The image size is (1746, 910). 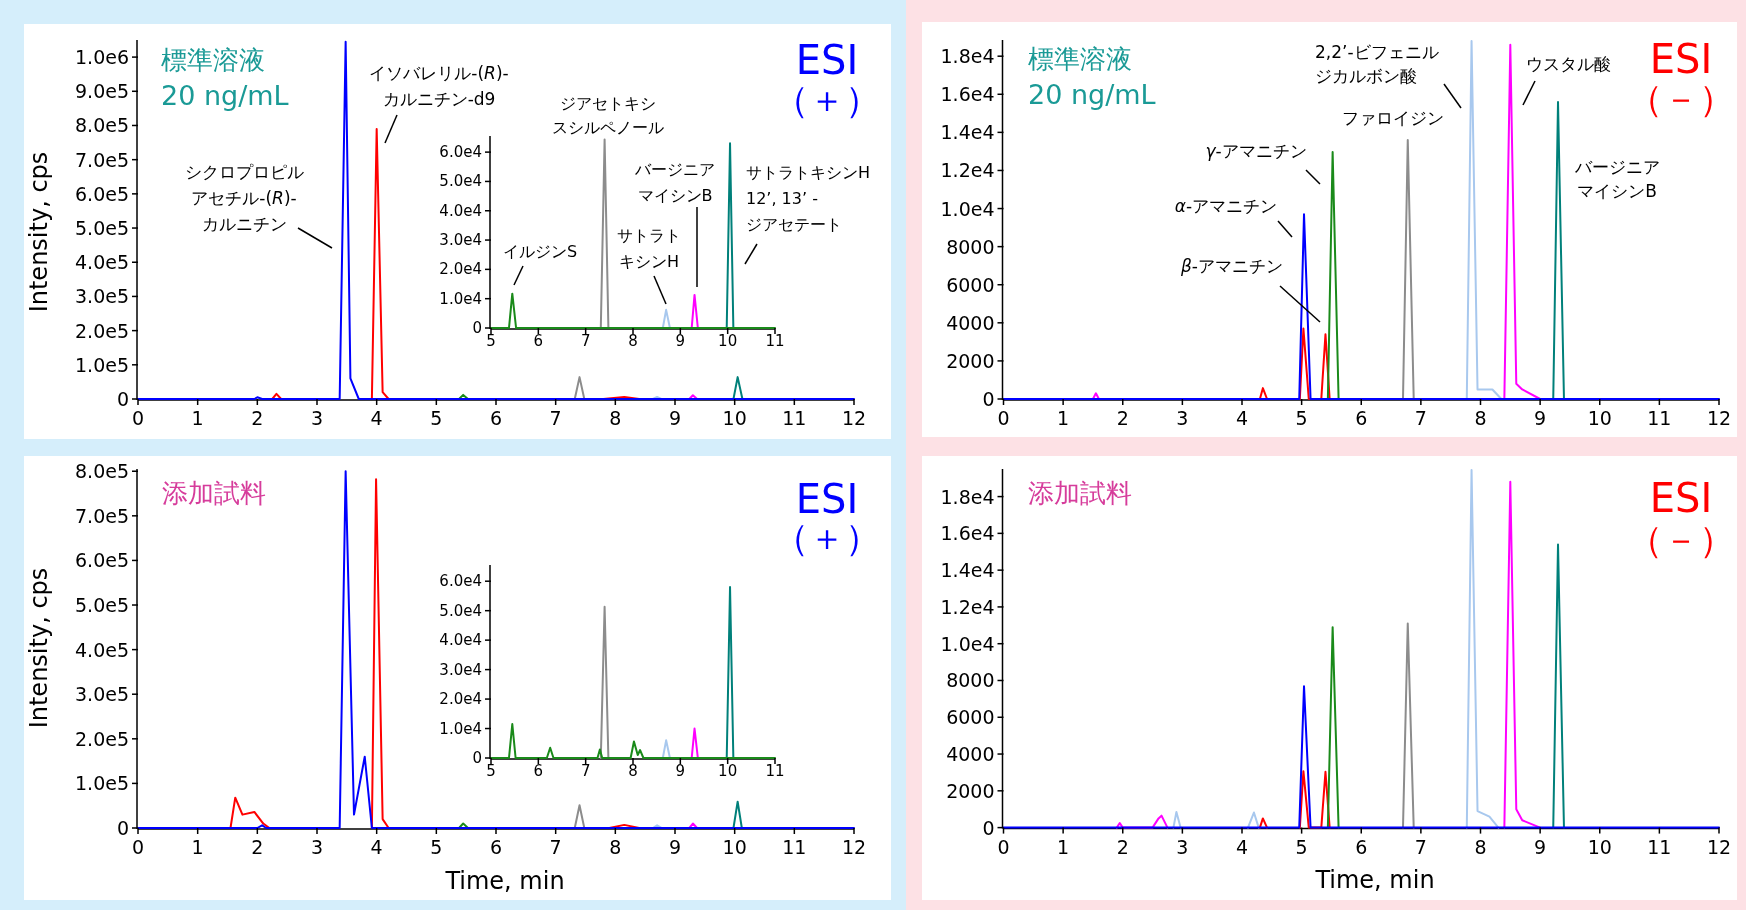 I want to click on annotation: α-アマニチン, so click(x=1226, y=206).